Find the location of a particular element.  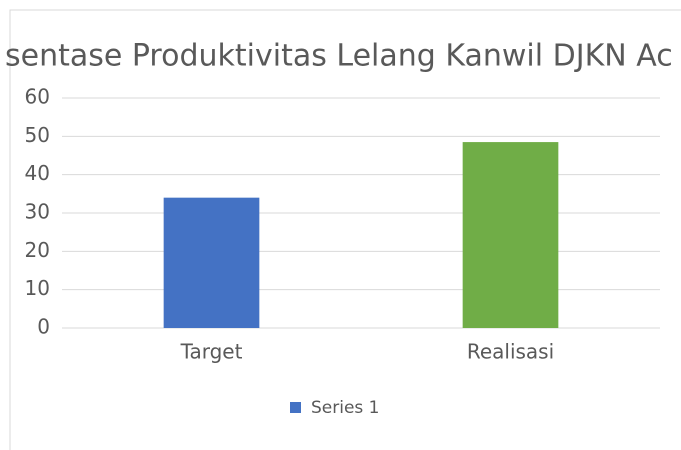

y-tick-label: 50 is located at coordinates (37, 135).